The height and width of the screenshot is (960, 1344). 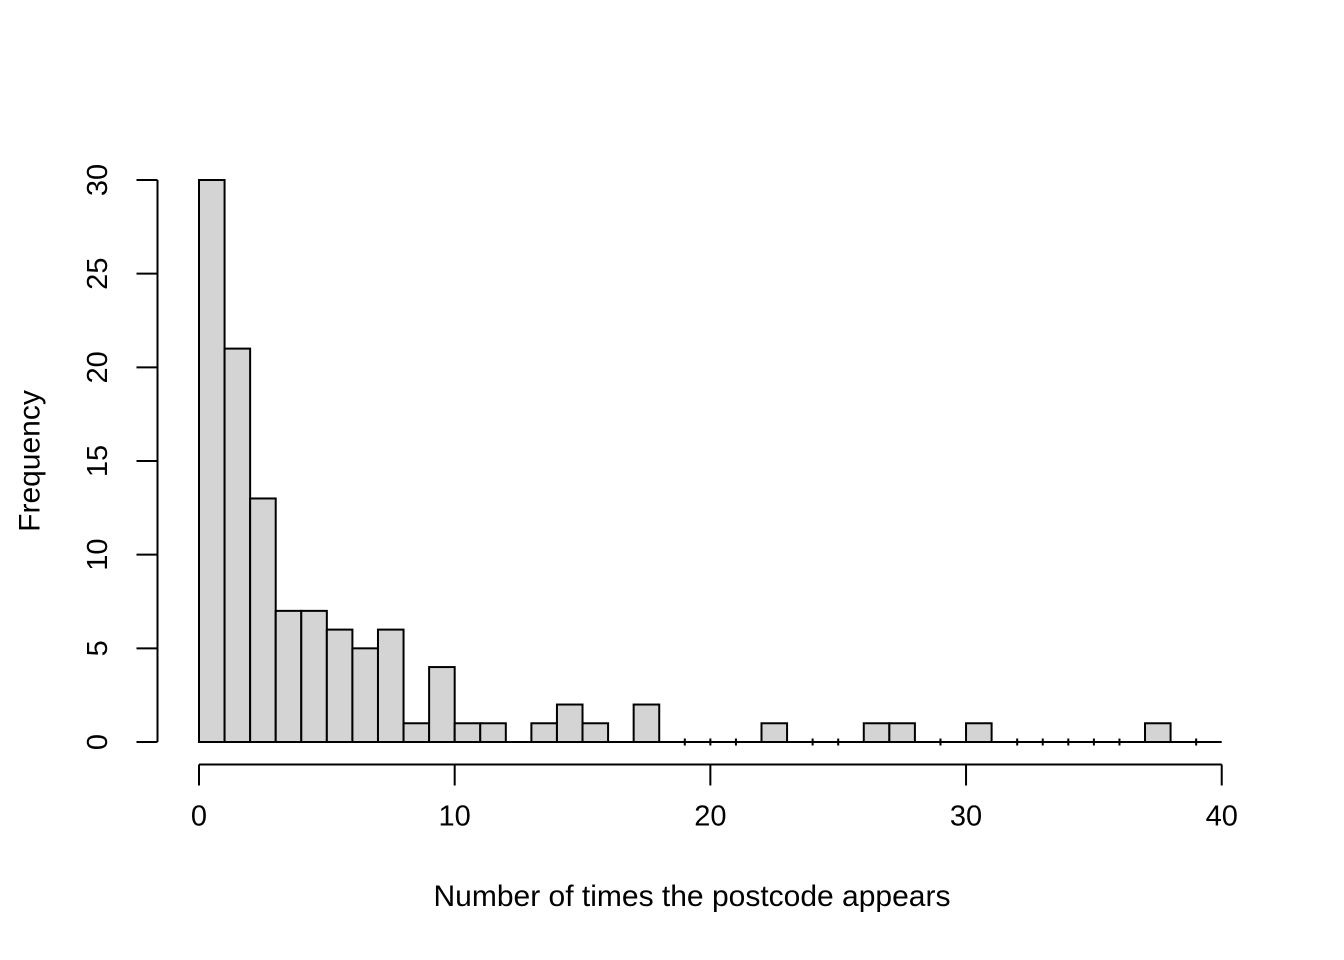 What do you see at coordinates (966, 817) in the screenshot?
I see `x-tick-label: 30` at bounding box center [966, 817].